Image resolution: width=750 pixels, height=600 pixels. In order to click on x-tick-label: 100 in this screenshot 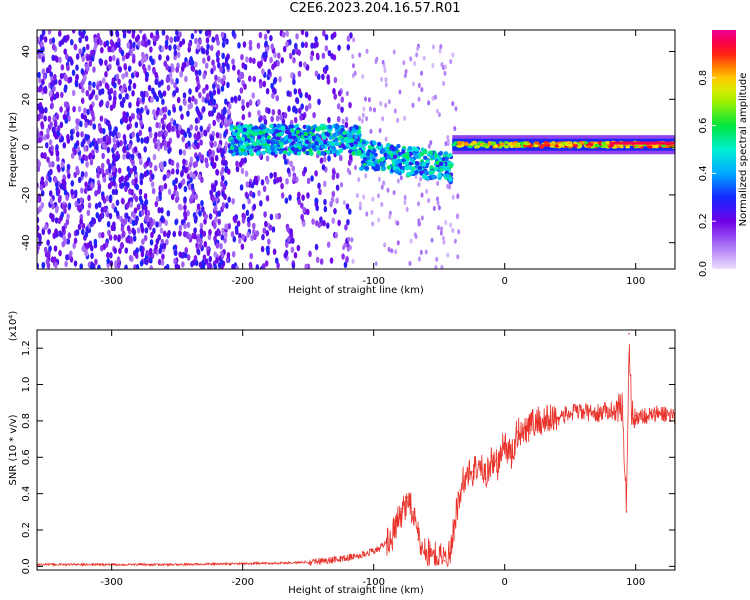, I will do `click(635, 281)`.